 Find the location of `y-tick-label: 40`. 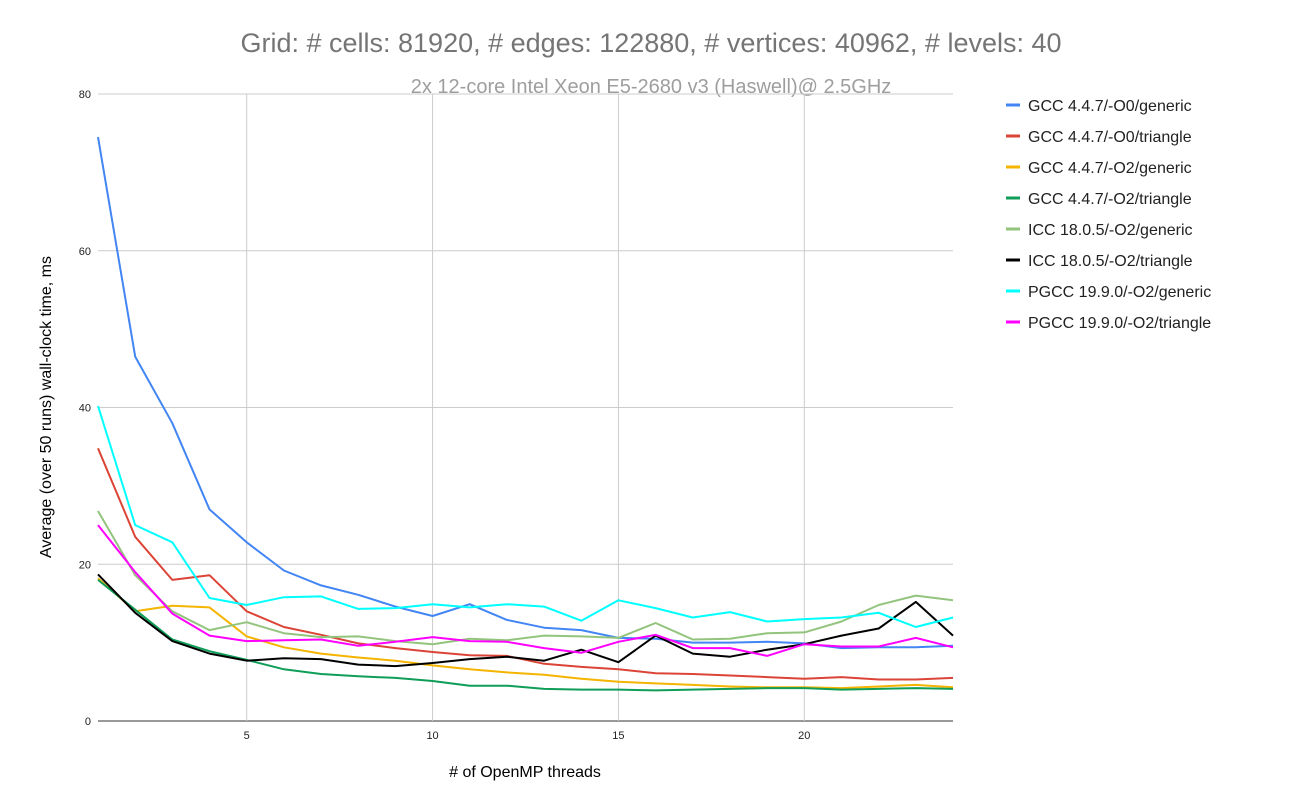

y-tick-label: 40 is located at coordinates (85, 409).